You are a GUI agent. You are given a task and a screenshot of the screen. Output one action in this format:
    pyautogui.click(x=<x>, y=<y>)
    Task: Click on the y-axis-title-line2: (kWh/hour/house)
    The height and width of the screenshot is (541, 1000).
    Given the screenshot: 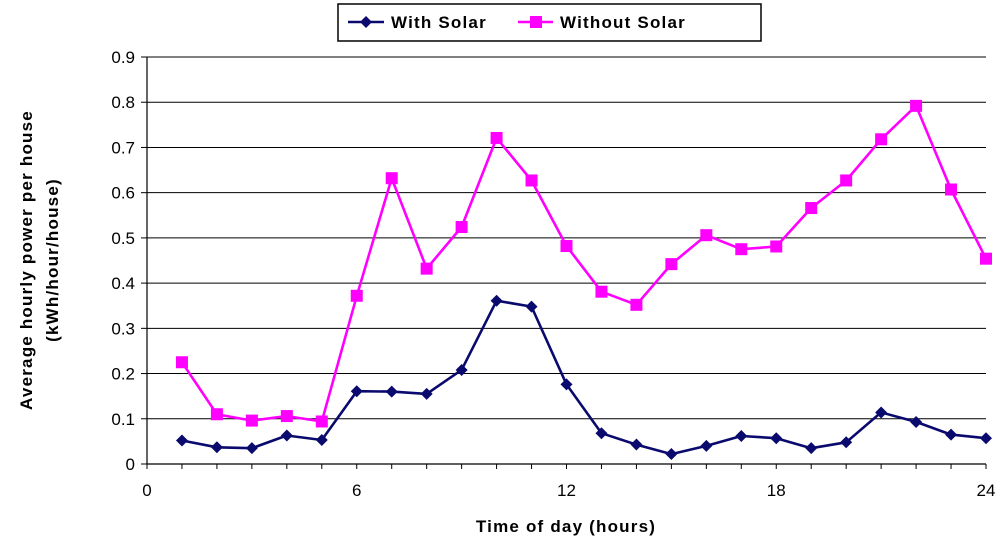 What is the action you would take?
    pyautogui.click(x=52, y=260)
    